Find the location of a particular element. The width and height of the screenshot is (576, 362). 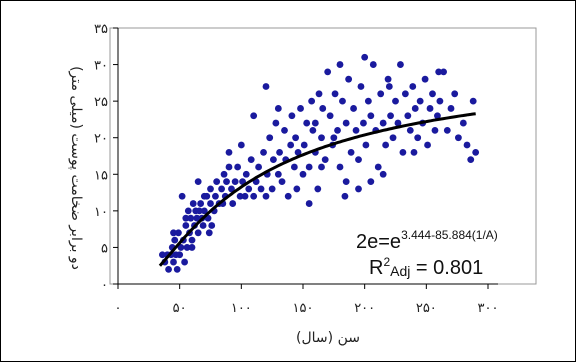

x-tick-label: ۲۰۰ is located at coordinates (364, 308).